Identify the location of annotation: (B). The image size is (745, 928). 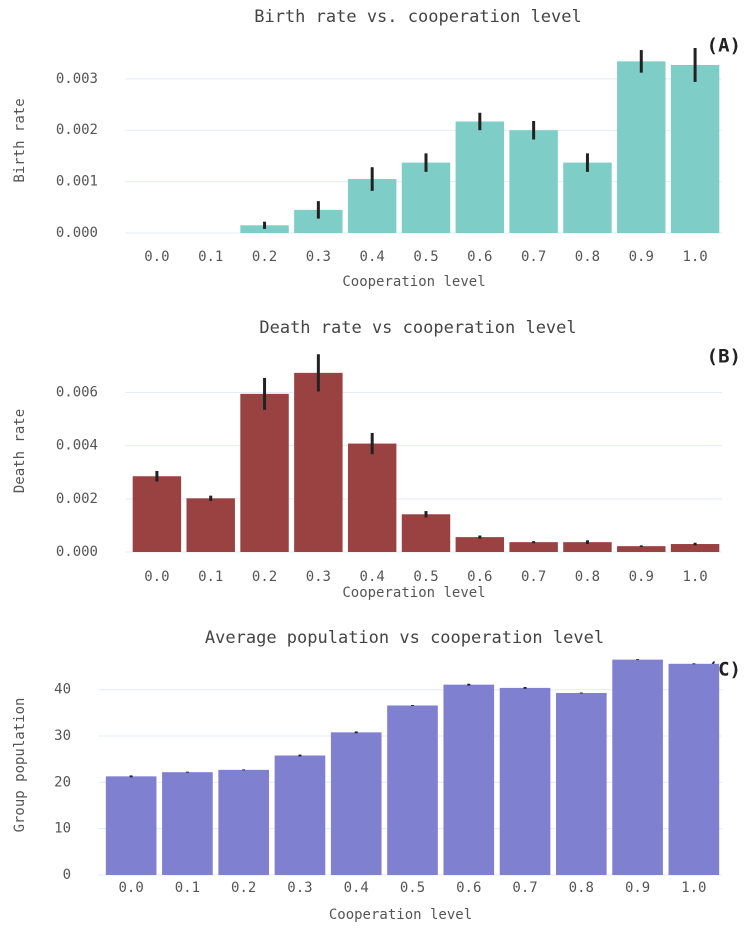
(724, 357).